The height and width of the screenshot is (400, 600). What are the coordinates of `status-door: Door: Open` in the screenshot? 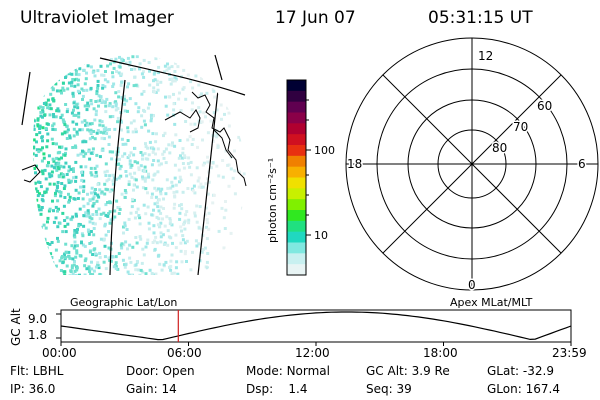 It's located at (160, 371).